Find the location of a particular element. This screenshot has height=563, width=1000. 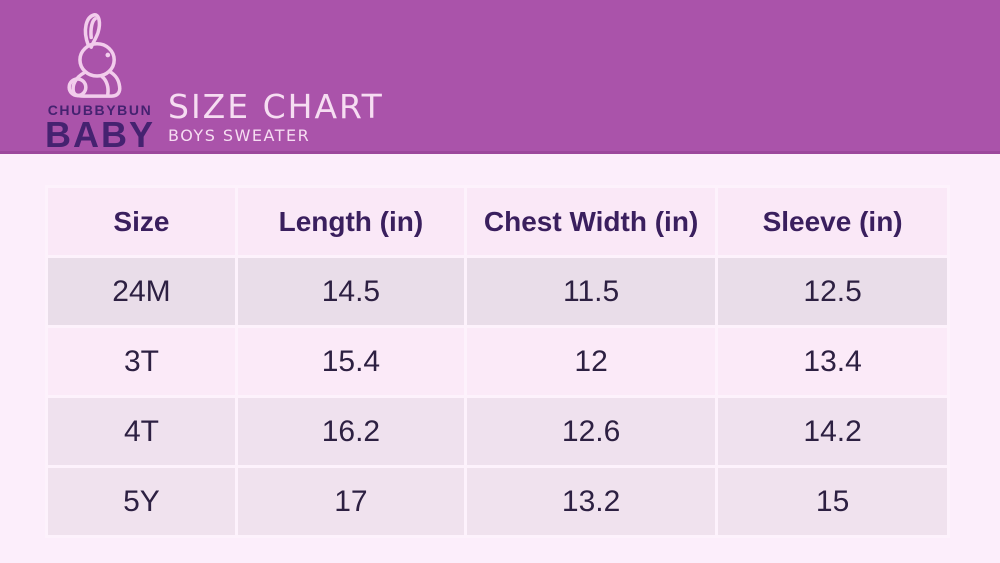

bunny-body is located at coordinates (96, 83).